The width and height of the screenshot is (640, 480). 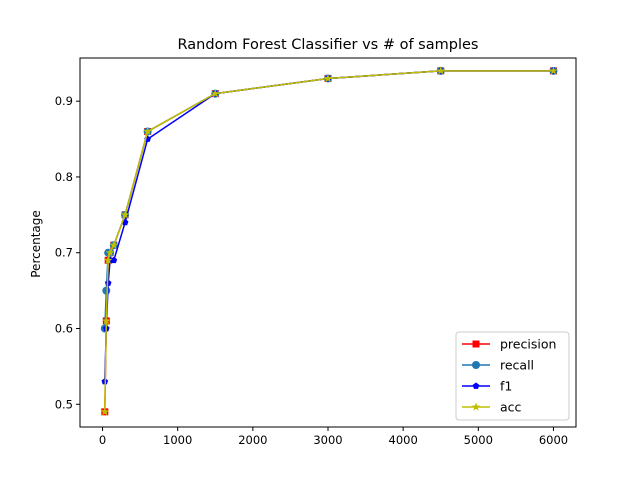 What do you see at coordinates (64, 253) in the screenshot?
I see `y-tick-label: 0.7` at bounding box center [64, 253].